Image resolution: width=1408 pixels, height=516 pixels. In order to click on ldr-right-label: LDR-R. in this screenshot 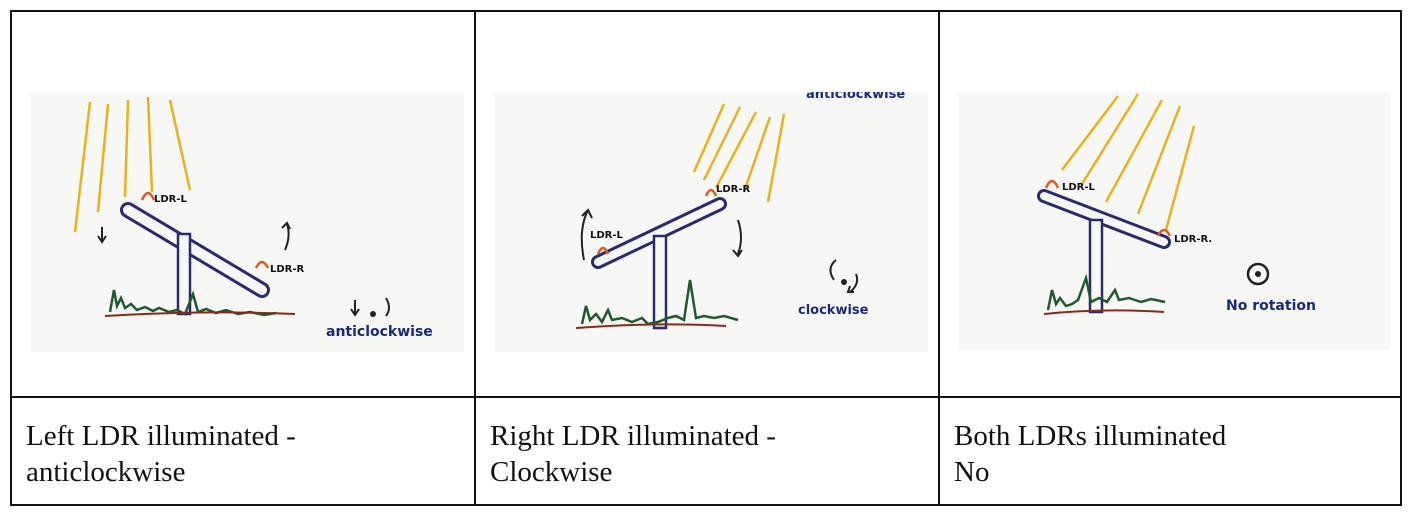, I will do `click(1193, 239)`.